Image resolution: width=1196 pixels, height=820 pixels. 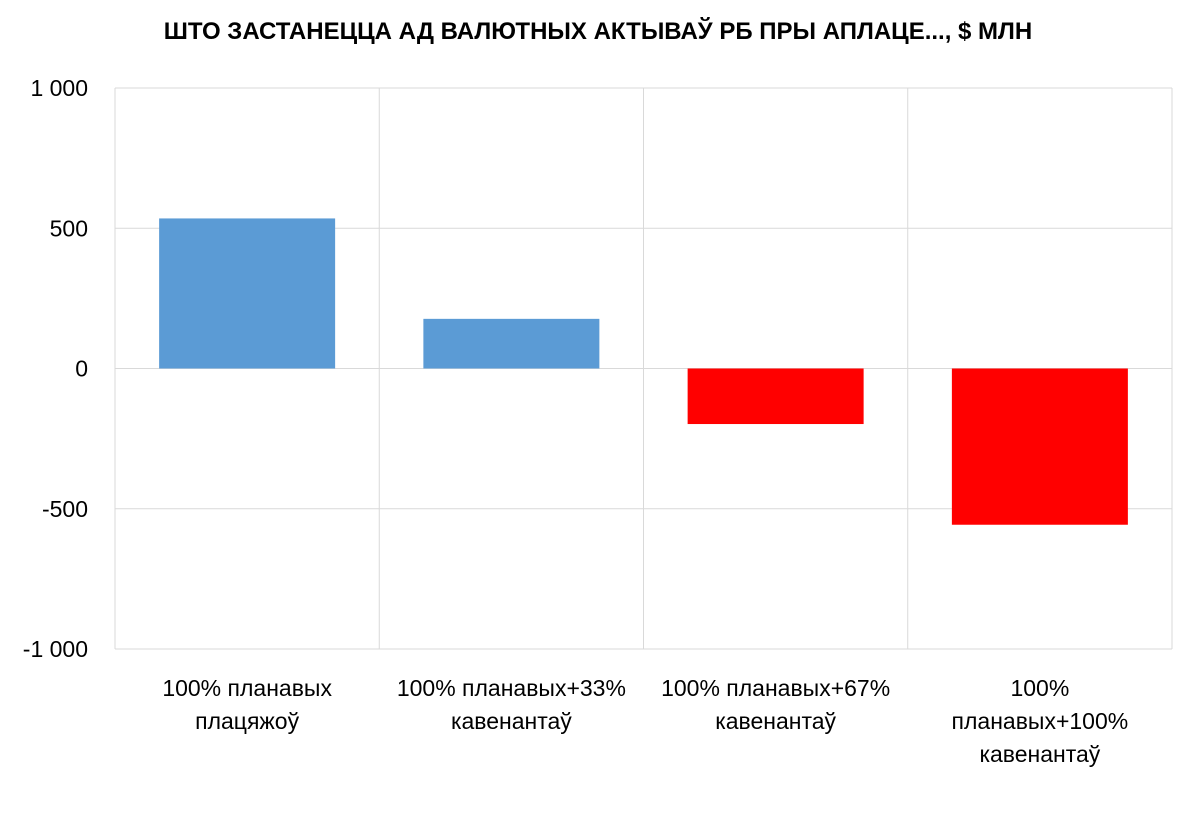 What do you see at coordinates (69, 228) in the screenshot?
I see `y-tick-label: 500` at bounding box center [69, 228].